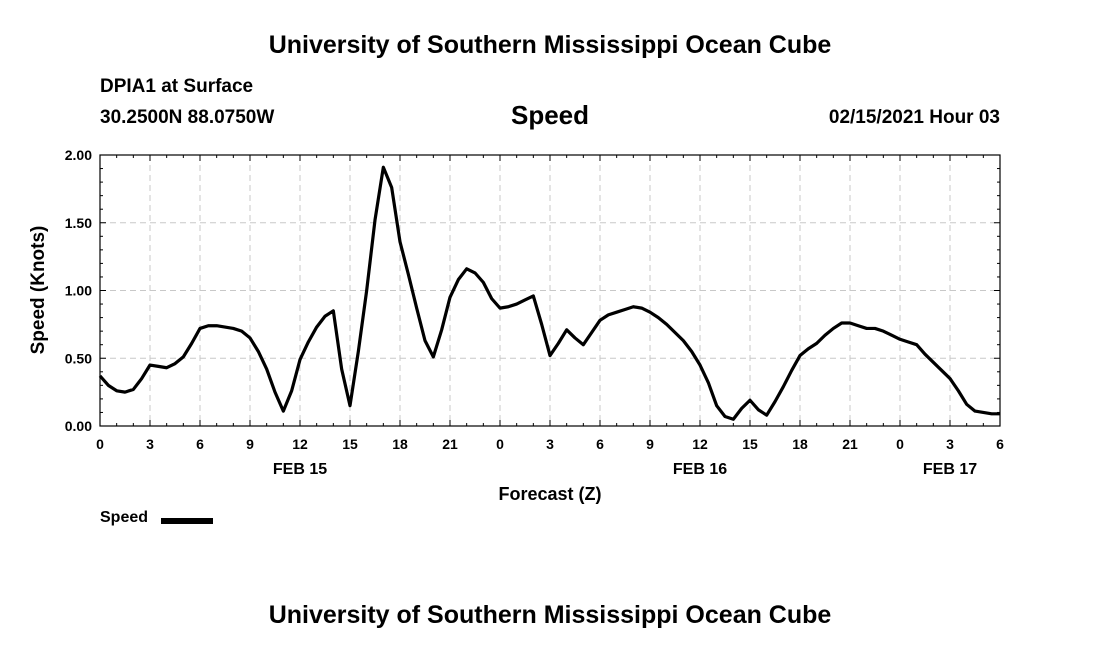 This screenshot has width=1100, height=650. I want to click on timestamp-label: 02/15/2021 Hour 03, so click(914, 117).